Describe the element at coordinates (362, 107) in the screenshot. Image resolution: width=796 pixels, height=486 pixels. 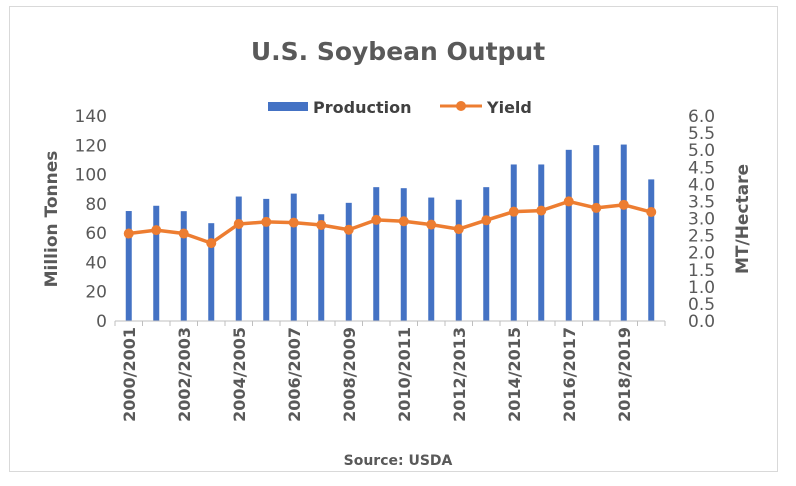
I see `legend-label-production: Production` at that location.